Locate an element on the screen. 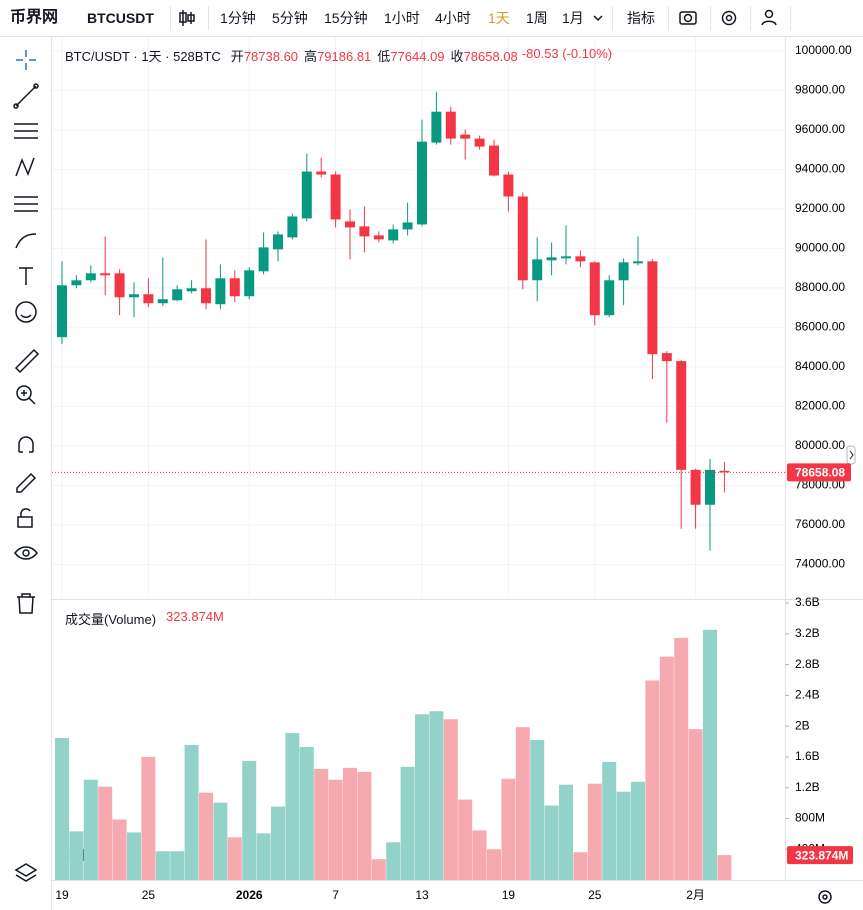 The height and width of the screenshot is (910, 863). logo: 币界网 is located at coordinates (34, 17).